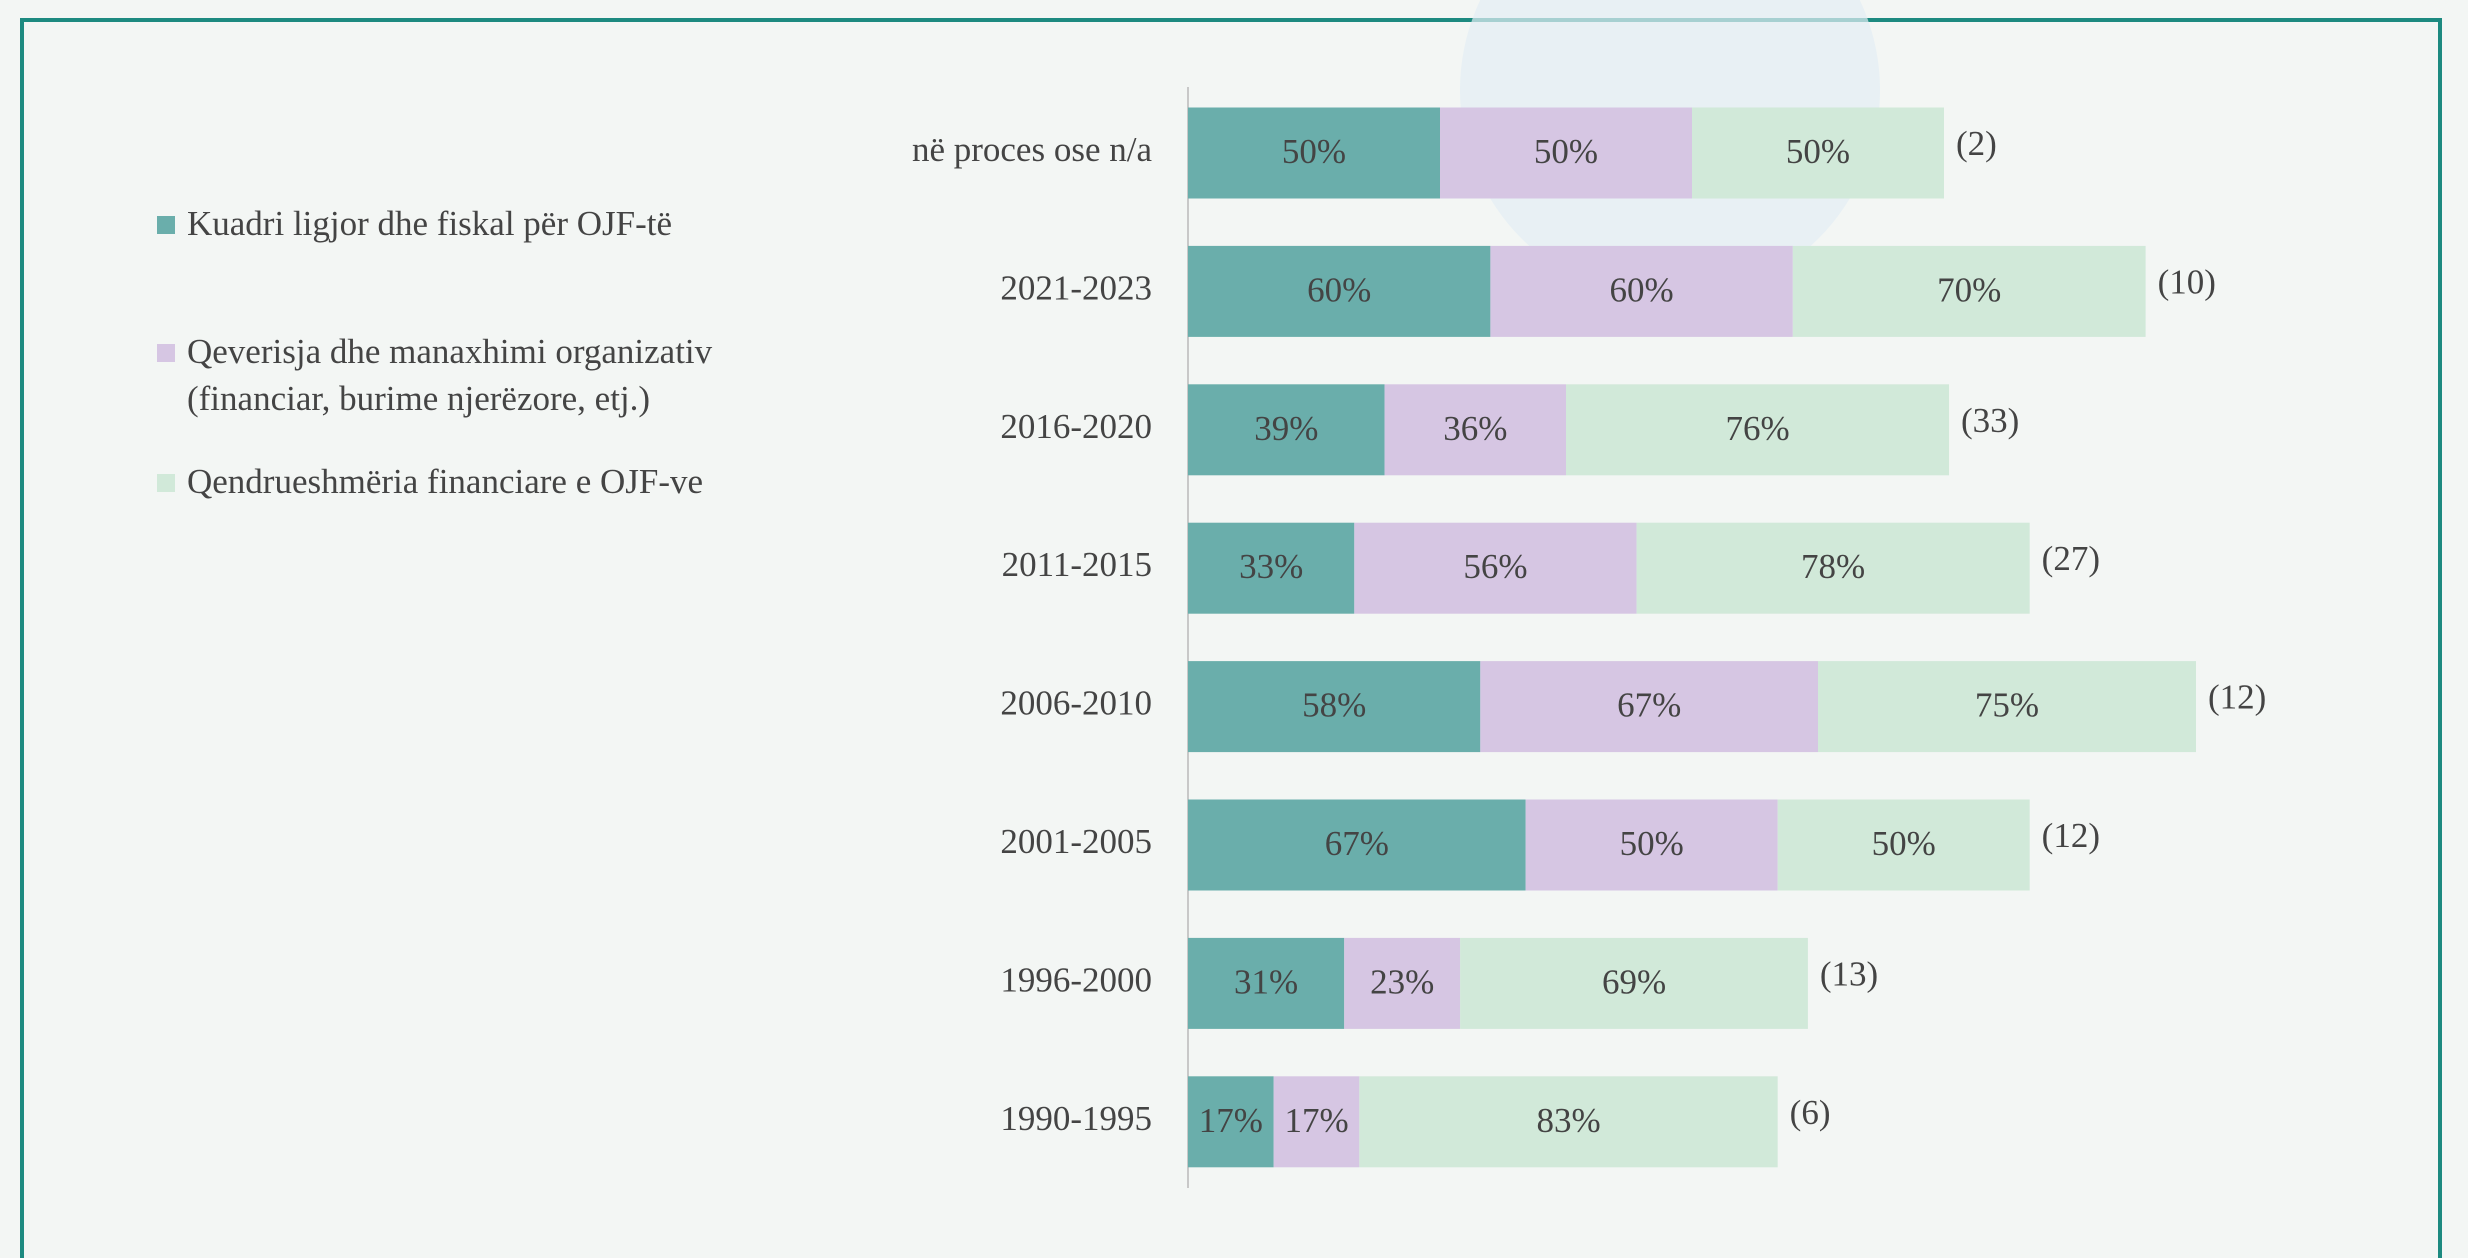 This screenshot has height=1258, width=2468. What do you see at coordinates (1849, 973) in the screenshot?
I see `annotation: (13)` at bounding box center [1849, 973].